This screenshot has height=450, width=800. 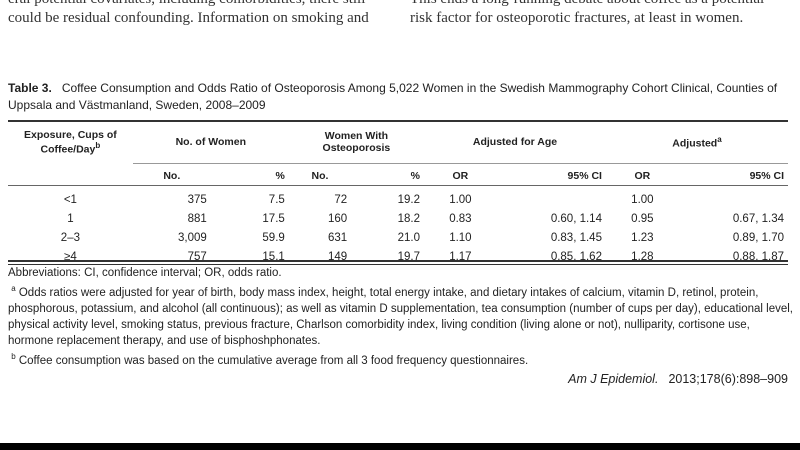 I want to click on table-cell: ≥4, so click(x=70, y=256).